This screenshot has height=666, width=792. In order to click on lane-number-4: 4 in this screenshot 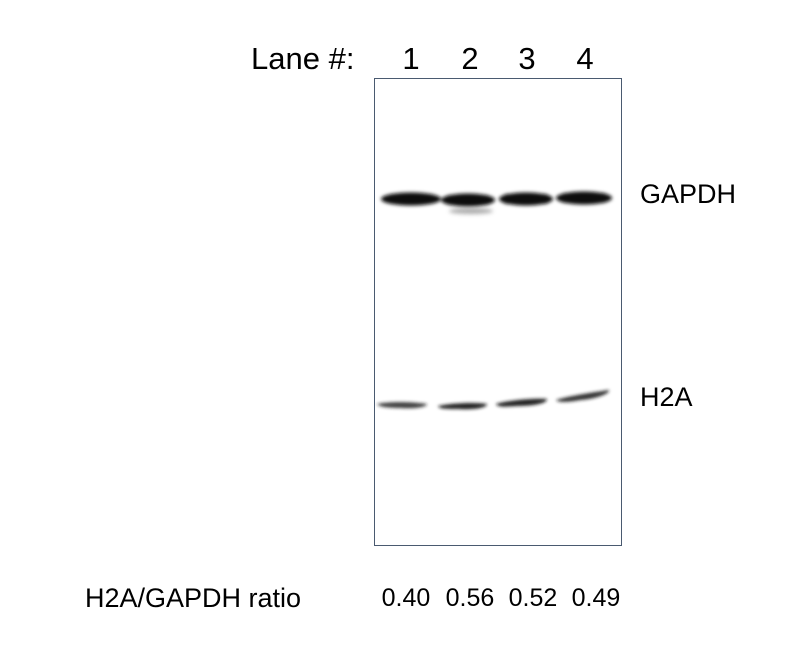, I will do `click(585, 58)`.